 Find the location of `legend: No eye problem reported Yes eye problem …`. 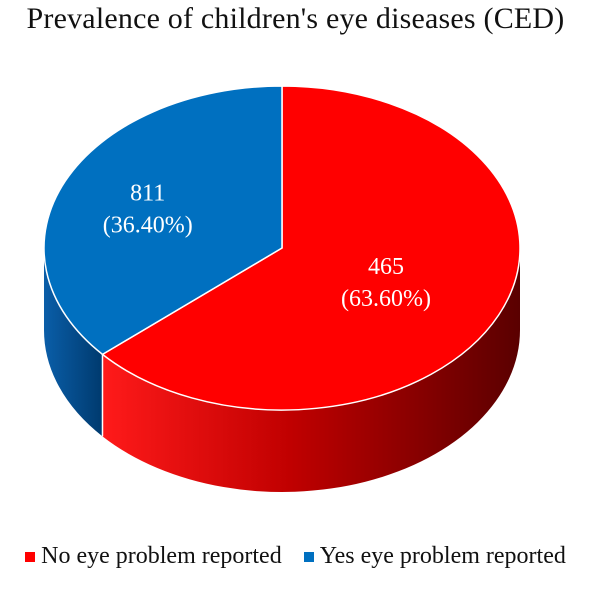

legend: No eye problem reported Yes eye problem … is located at coordinates (295, 556).